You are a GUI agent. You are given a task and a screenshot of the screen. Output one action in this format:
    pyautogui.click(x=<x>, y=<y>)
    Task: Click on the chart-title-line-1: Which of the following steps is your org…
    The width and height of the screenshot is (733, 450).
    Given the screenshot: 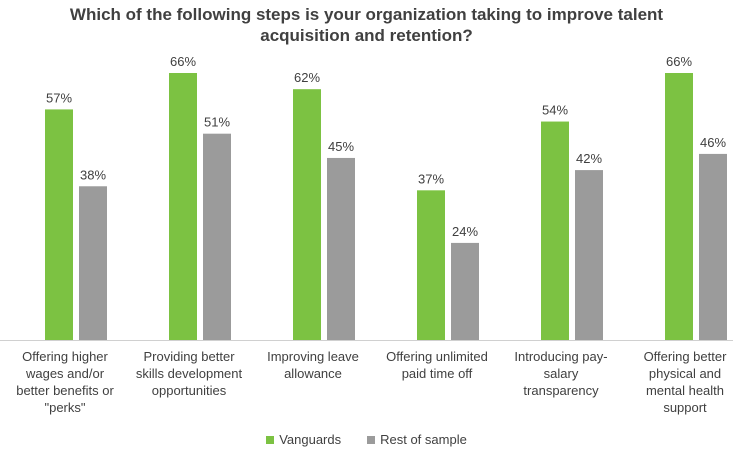 What is the action you would take?
    pyautogui.click(x=366, y=14)
    